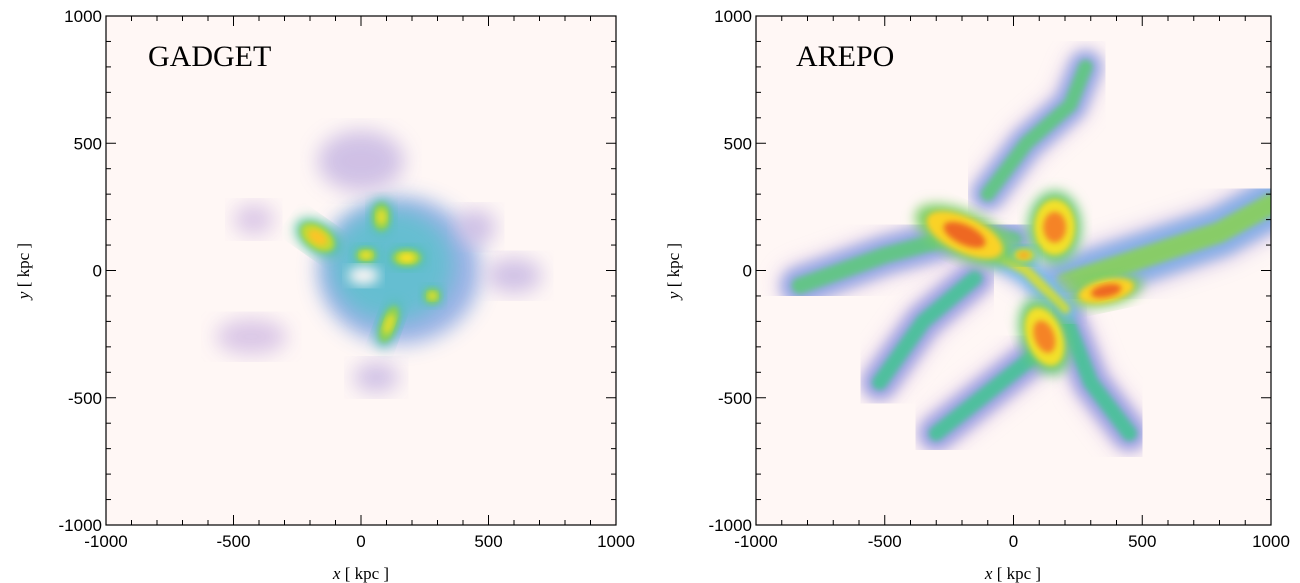  Describe the element at coordinates (209, 56) in the screenshot. I see `panel-label: GADGET` at that location.